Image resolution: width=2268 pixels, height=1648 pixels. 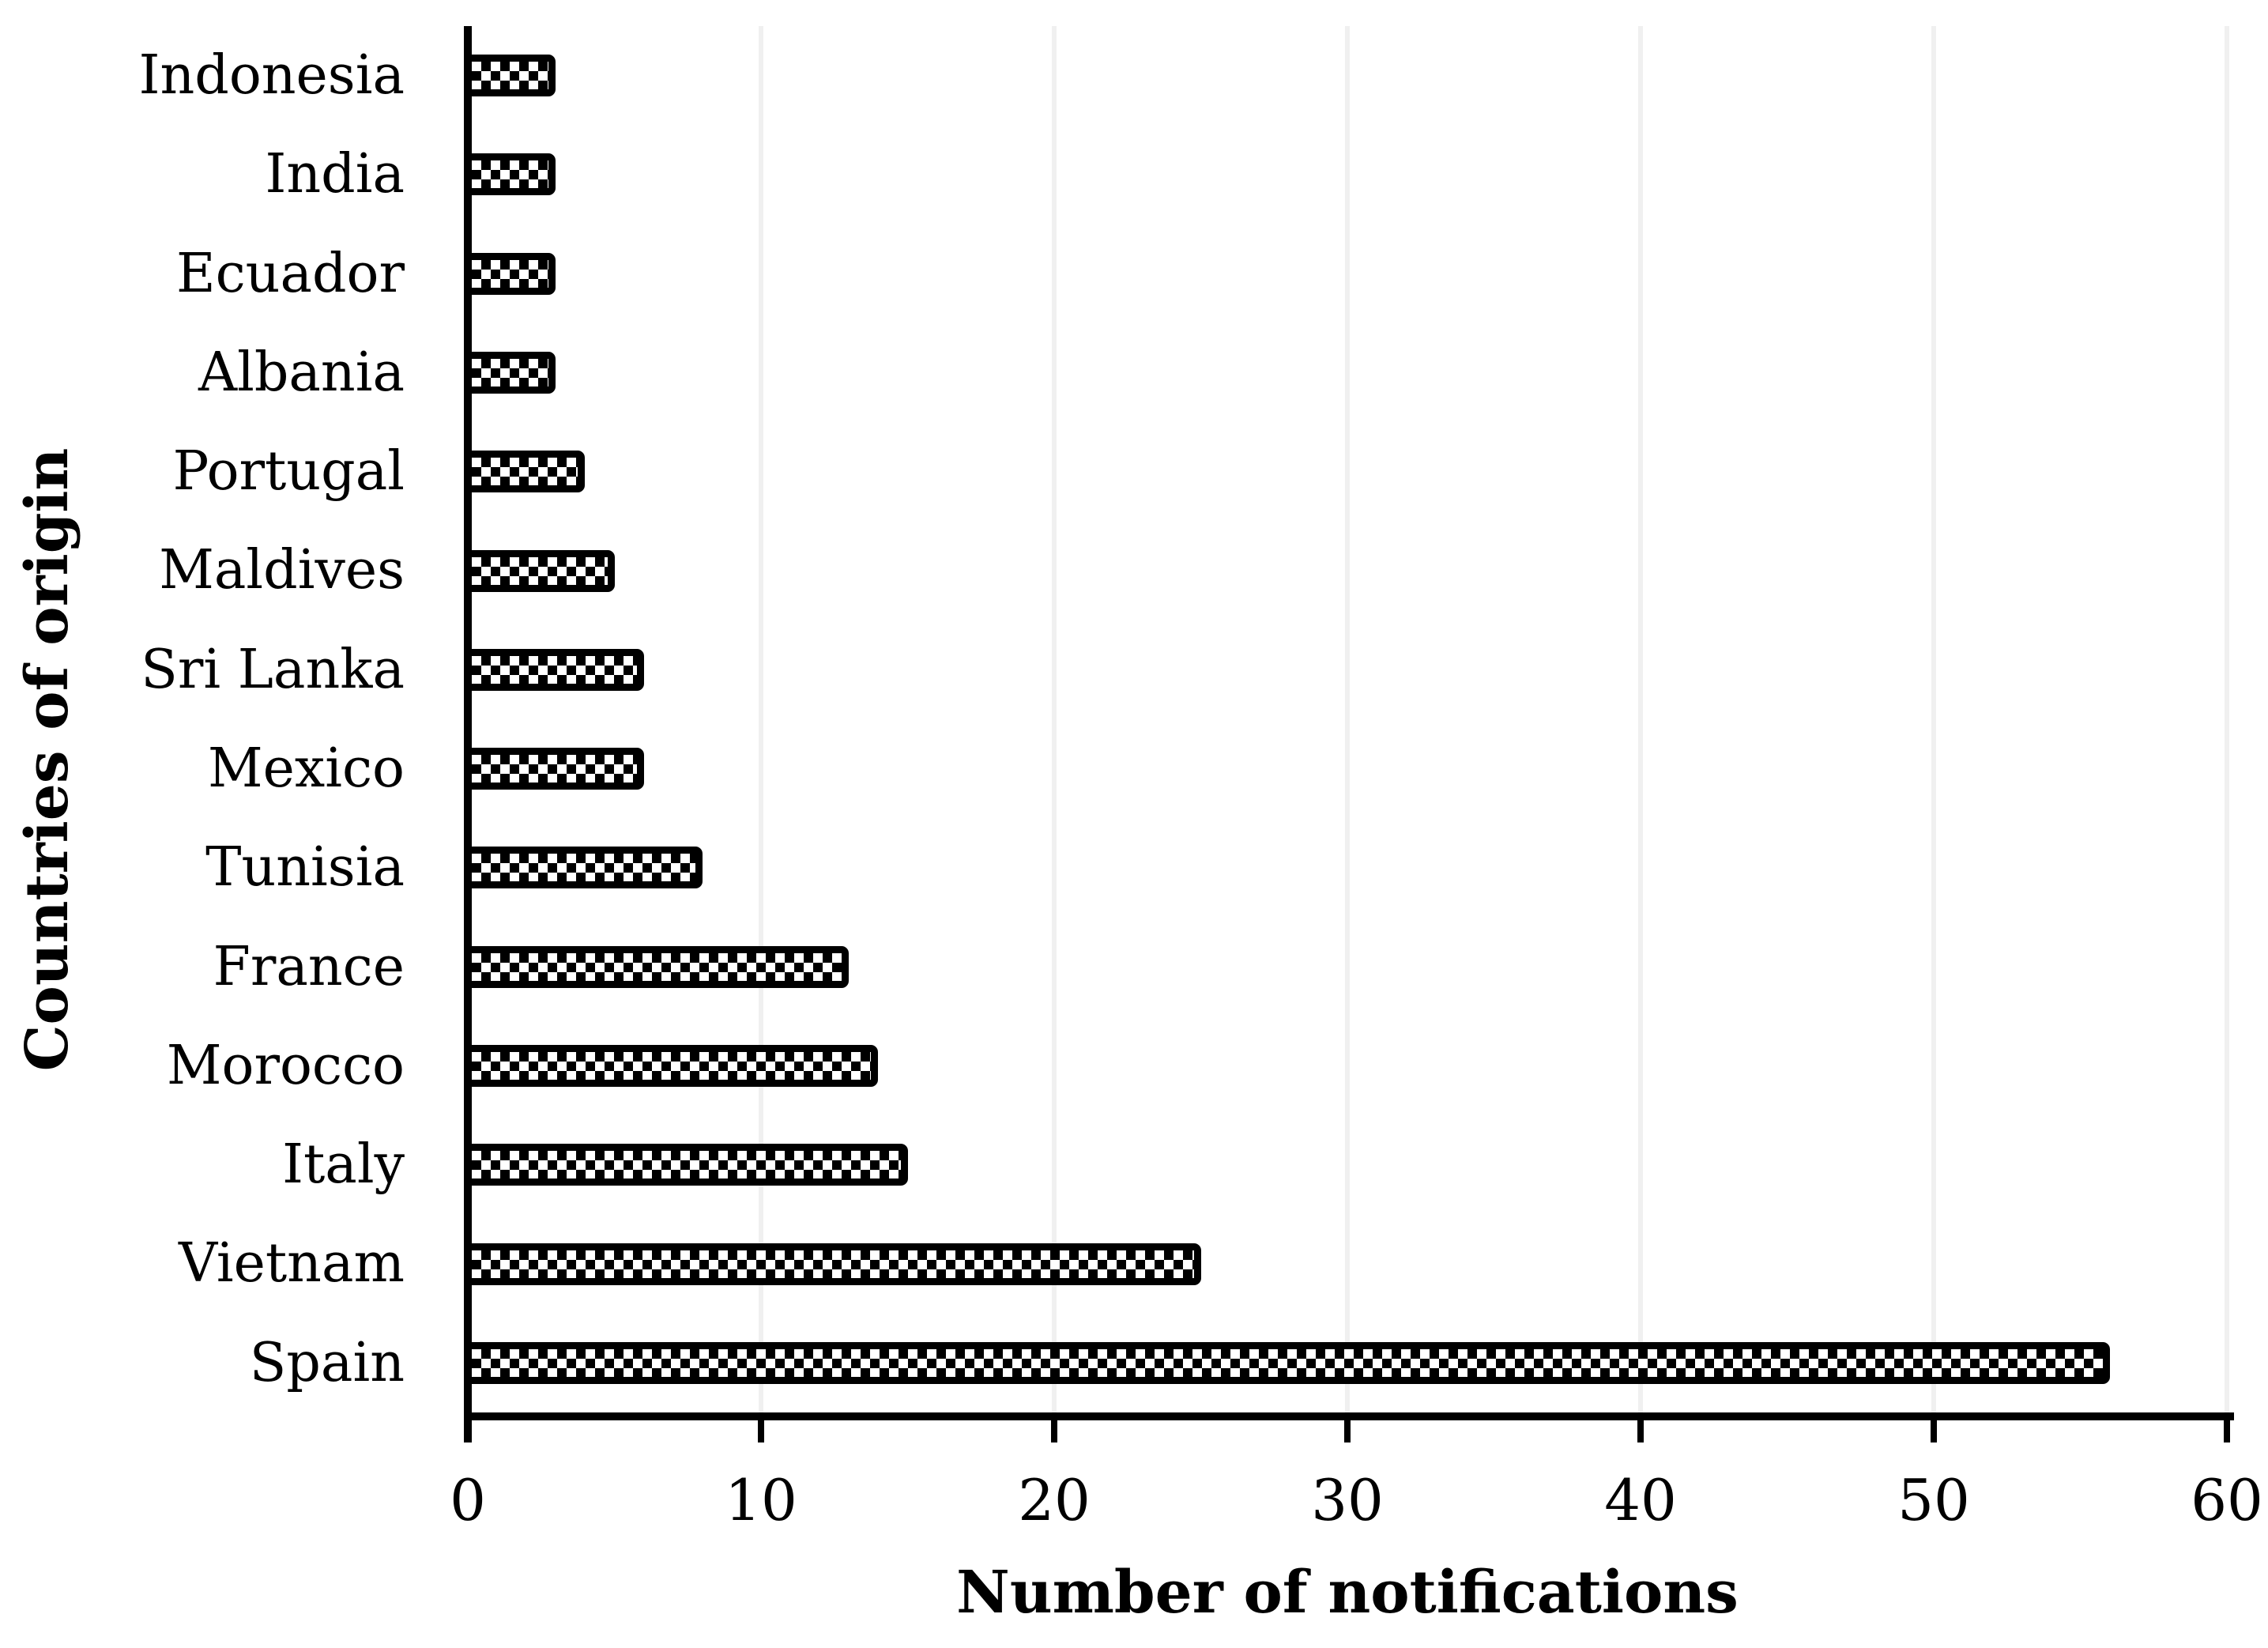 What do you see at coordinates (540, 570) in the screenshot?
I see `bar-maldives` at bounding box center [540, 570].